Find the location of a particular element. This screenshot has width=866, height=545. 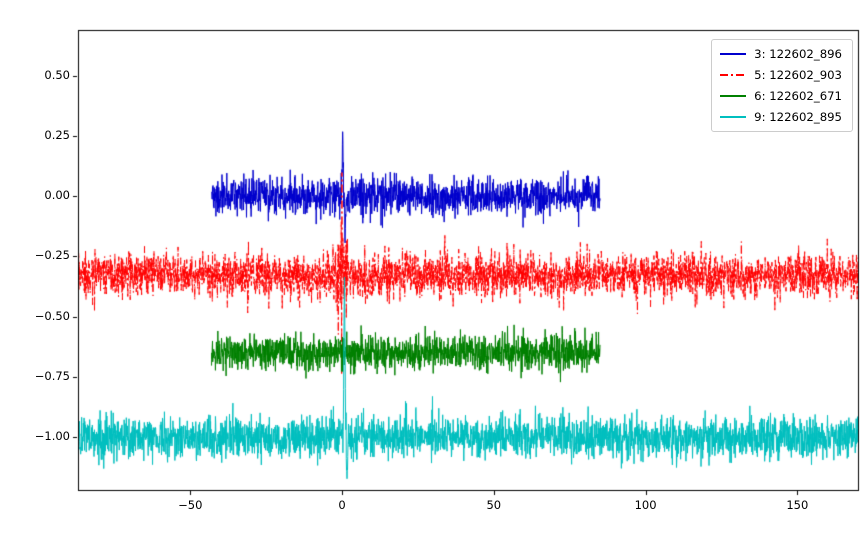

legend-label: 5: 122602_903 is located at coordinates (798, 75).